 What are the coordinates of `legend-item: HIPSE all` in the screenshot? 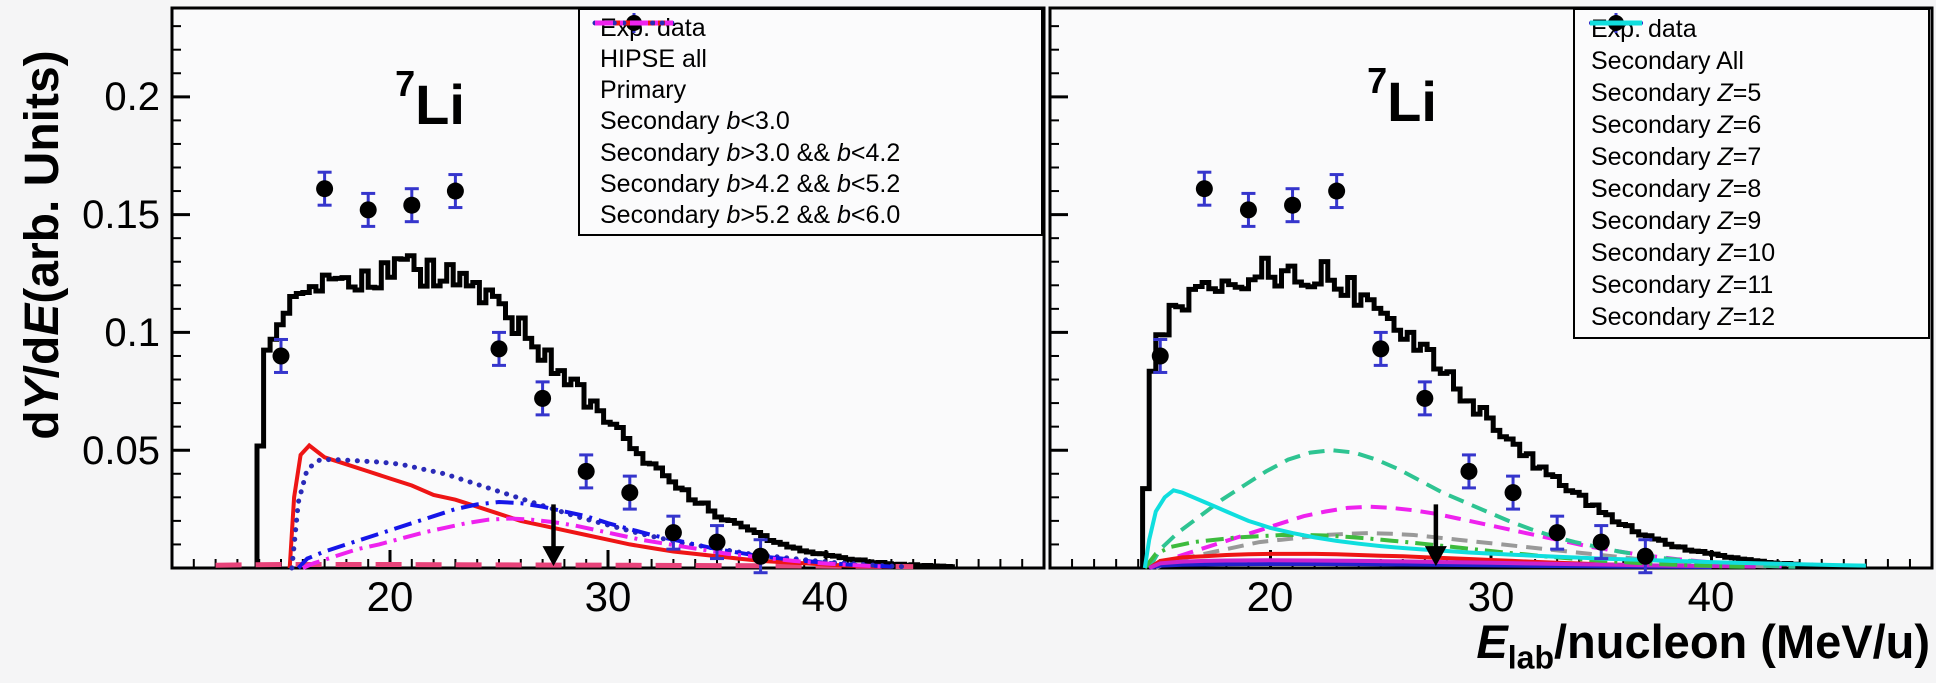 It's located at (810, 47).